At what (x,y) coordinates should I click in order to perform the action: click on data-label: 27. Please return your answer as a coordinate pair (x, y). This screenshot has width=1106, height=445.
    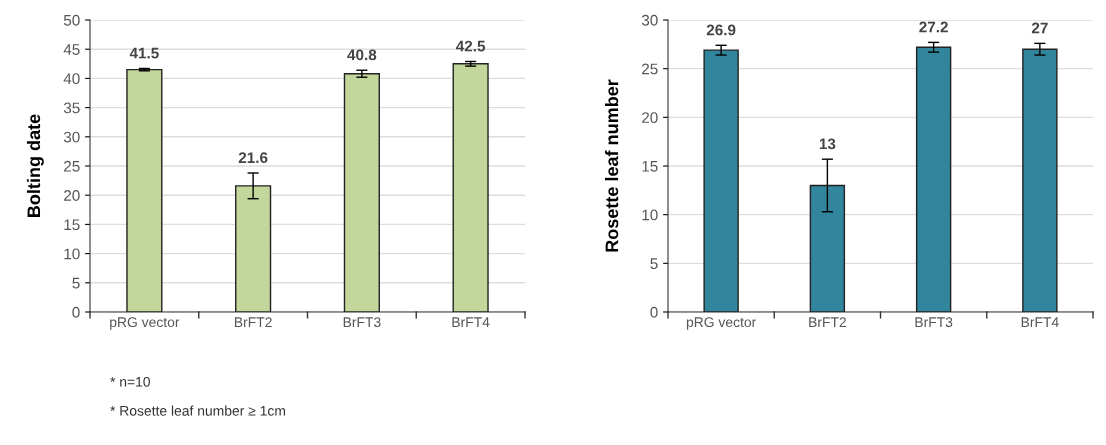
    Looking at the image, I should click on (1039, 28).